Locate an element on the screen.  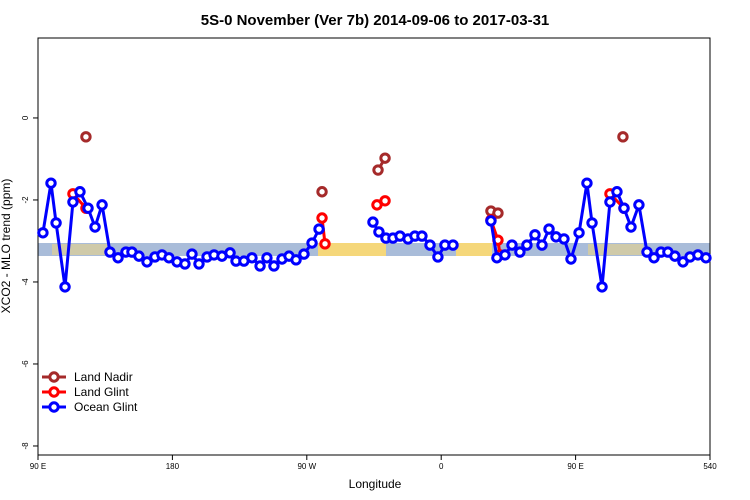
y-tick-label: -2 is located at coordinates (25, 200).